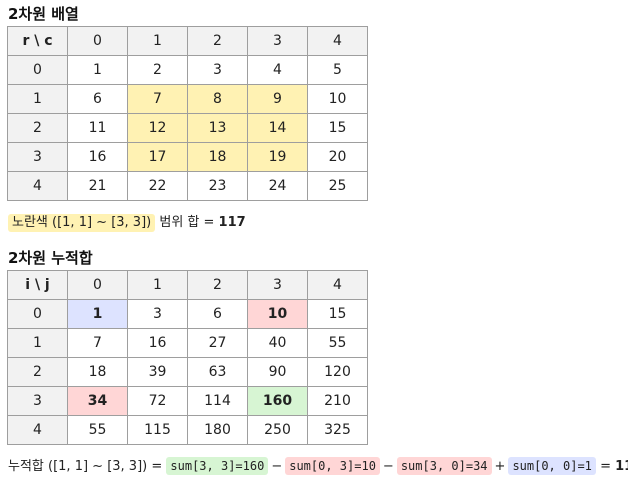 The width and height of the screenshot is (628, 480). I want to click on range-sum-note: 노란색 ([1, 1] ~ [3, 3]) 범위 합 = 117, so click(127, 223).